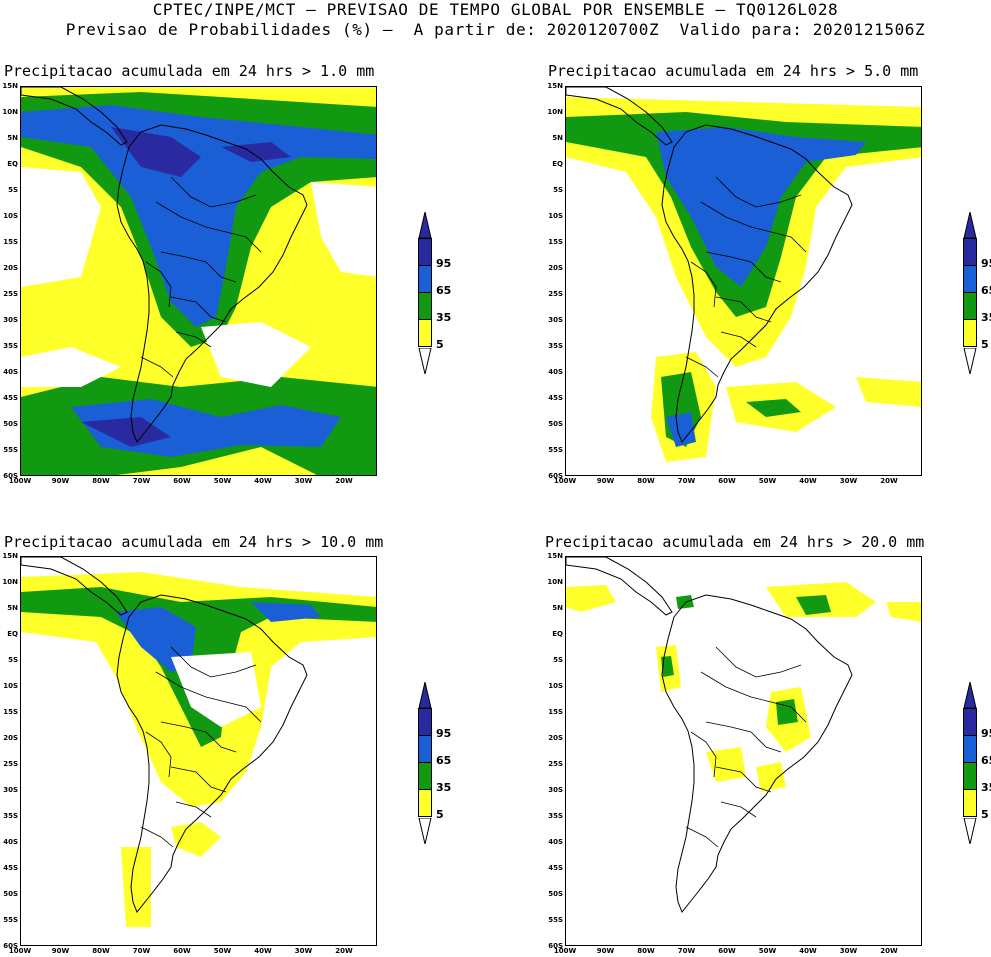 Image resolution: width=991 pixels, height=957 pixels. I want to click on colorbar-bottom-arrow, so click(425, 831).